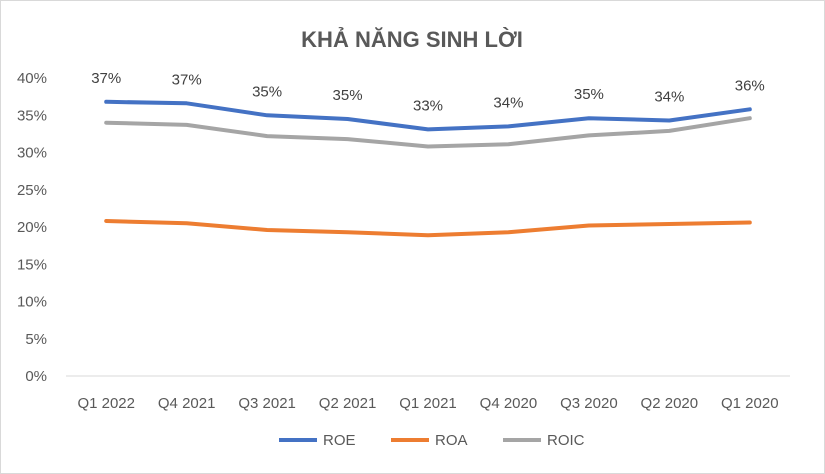 This screenshot has width=825, height=474. Describe the element at coordinates (32, 302) in the screenshot. I see `y-tick-label: 10%` at that location.